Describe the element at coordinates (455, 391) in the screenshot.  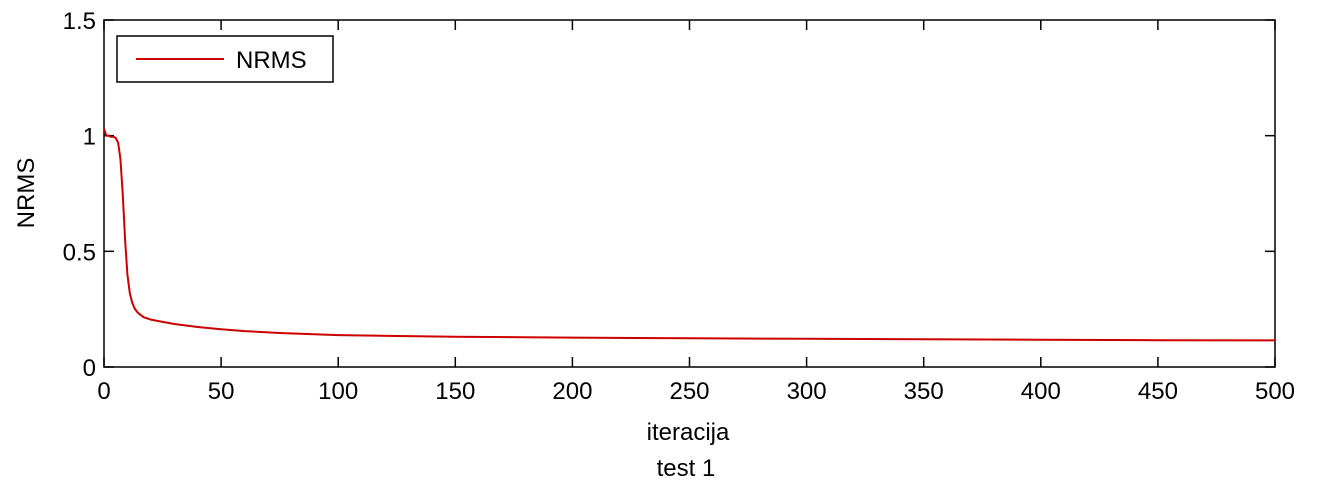
I see `x-tick-label: 150` at that location.